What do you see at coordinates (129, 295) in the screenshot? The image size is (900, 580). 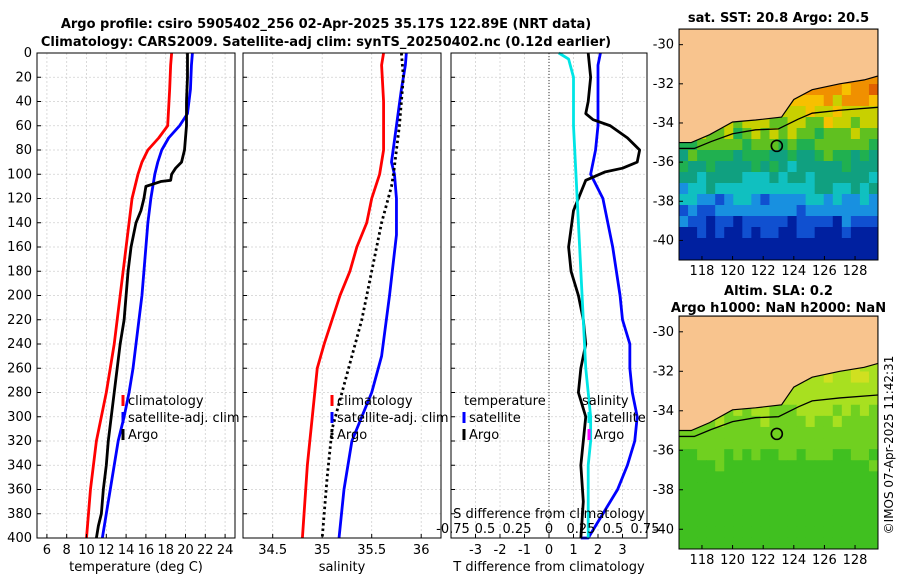 I see `series-climatology` at bounding box center [129, 295].